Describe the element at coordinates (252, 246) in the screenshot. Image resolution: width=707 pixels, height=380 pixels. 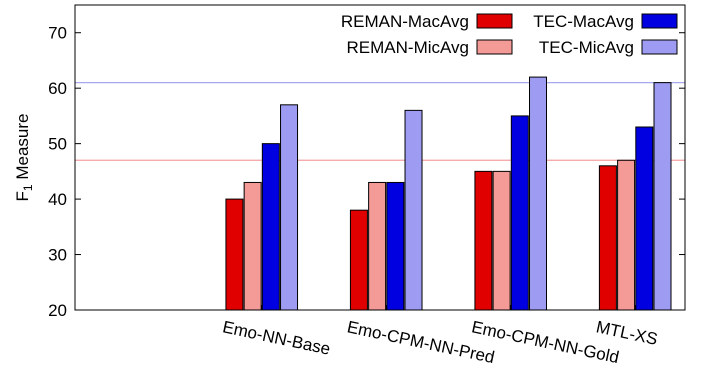
I see `bar-reman-micavg-emo-nn-base` at that location.